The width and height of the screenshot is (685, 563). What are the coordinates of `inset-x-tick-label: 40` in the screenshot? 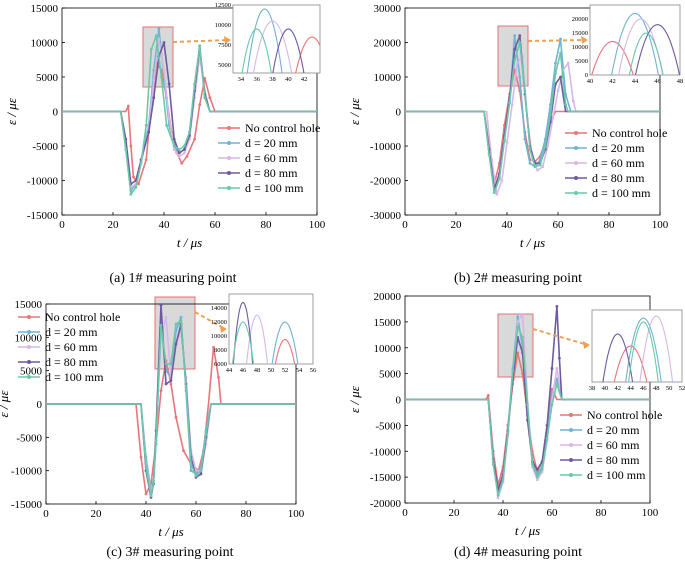 It's located at (605, 388).